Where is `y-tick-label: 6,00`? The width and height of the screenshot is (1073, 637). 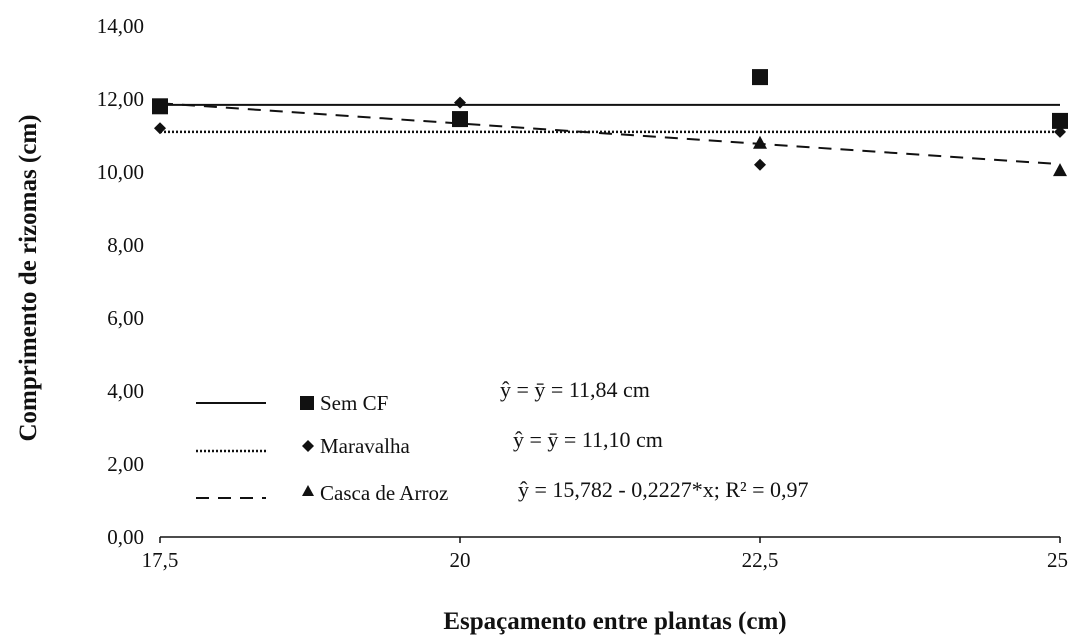
y-tick-label: 6,00 is located at coordinates (125, 318).